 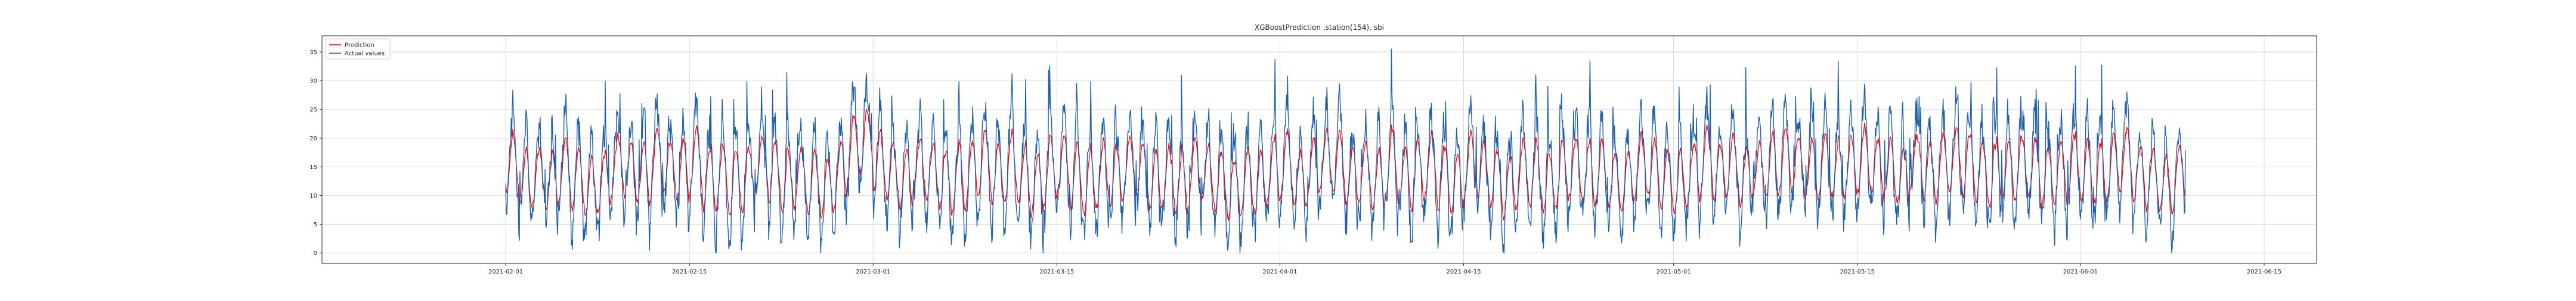 I want to click on y-tick-label: 10, so click(x=313, y=196).